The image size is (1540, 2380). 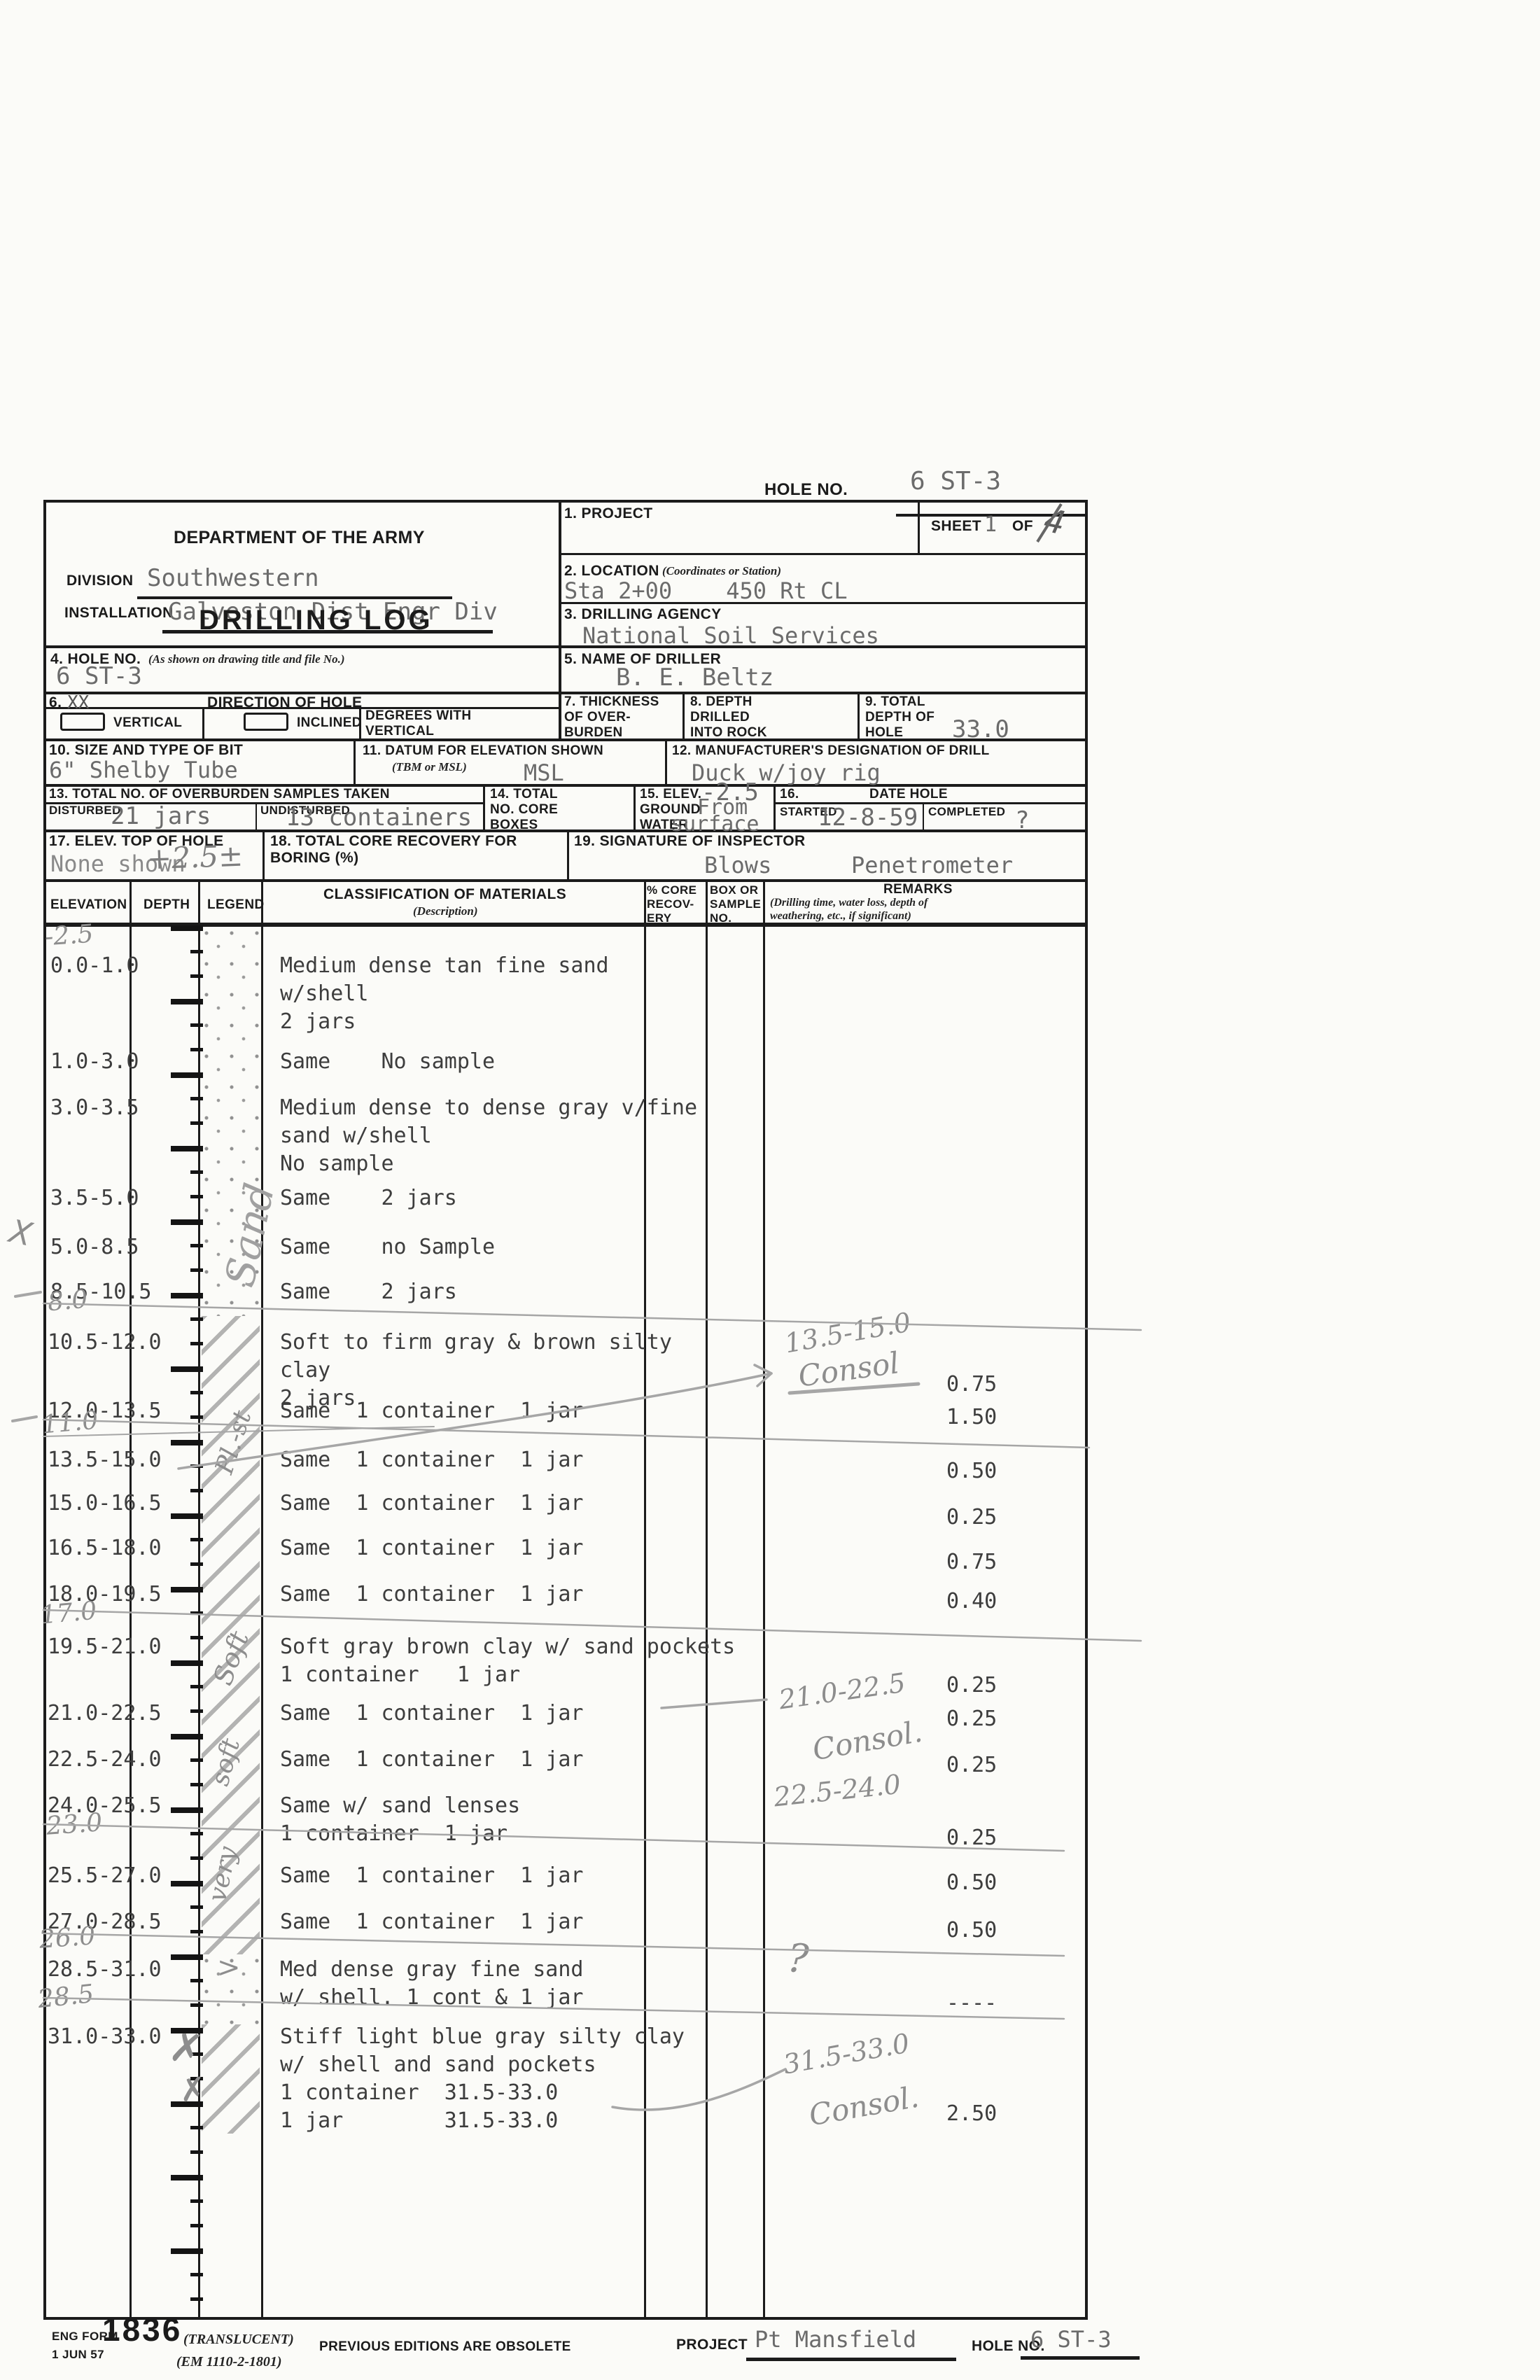 What do you see at coordinates (645, 1599) in the screenshot?
I see `column-line-classification` at bounding box center [645, 1599].